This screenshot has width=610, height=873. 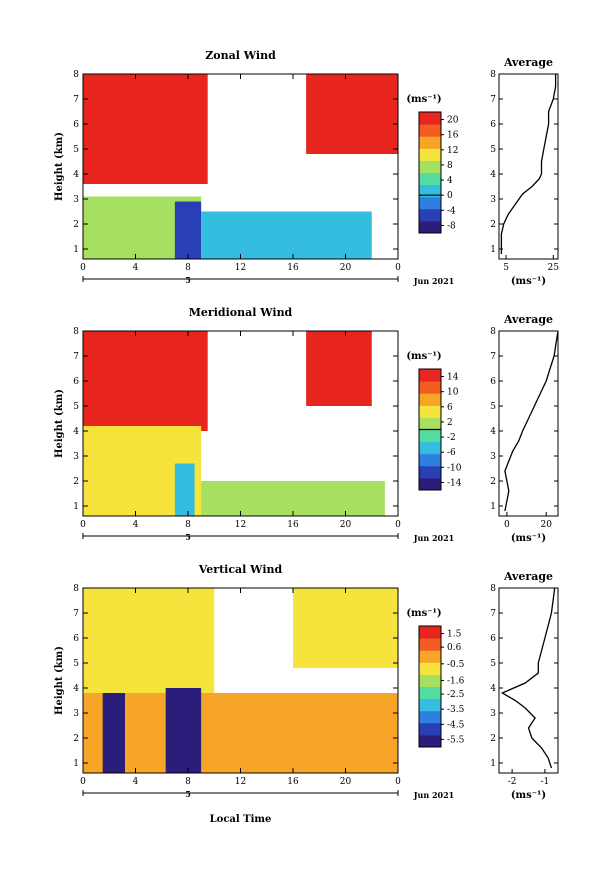 What do you see at coordinates (546, 525) in the screenshot?
I see `profile-x-tick-label: 20` at bounding box center [546, 525].